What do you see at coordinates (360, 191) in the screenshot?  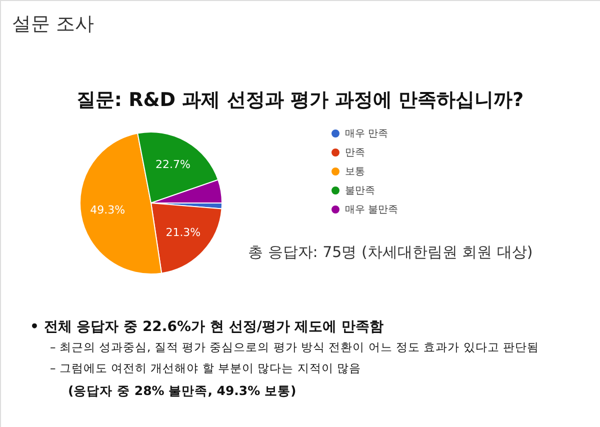 I see `legend-label: 불만족` at bounding box center [360, 191].